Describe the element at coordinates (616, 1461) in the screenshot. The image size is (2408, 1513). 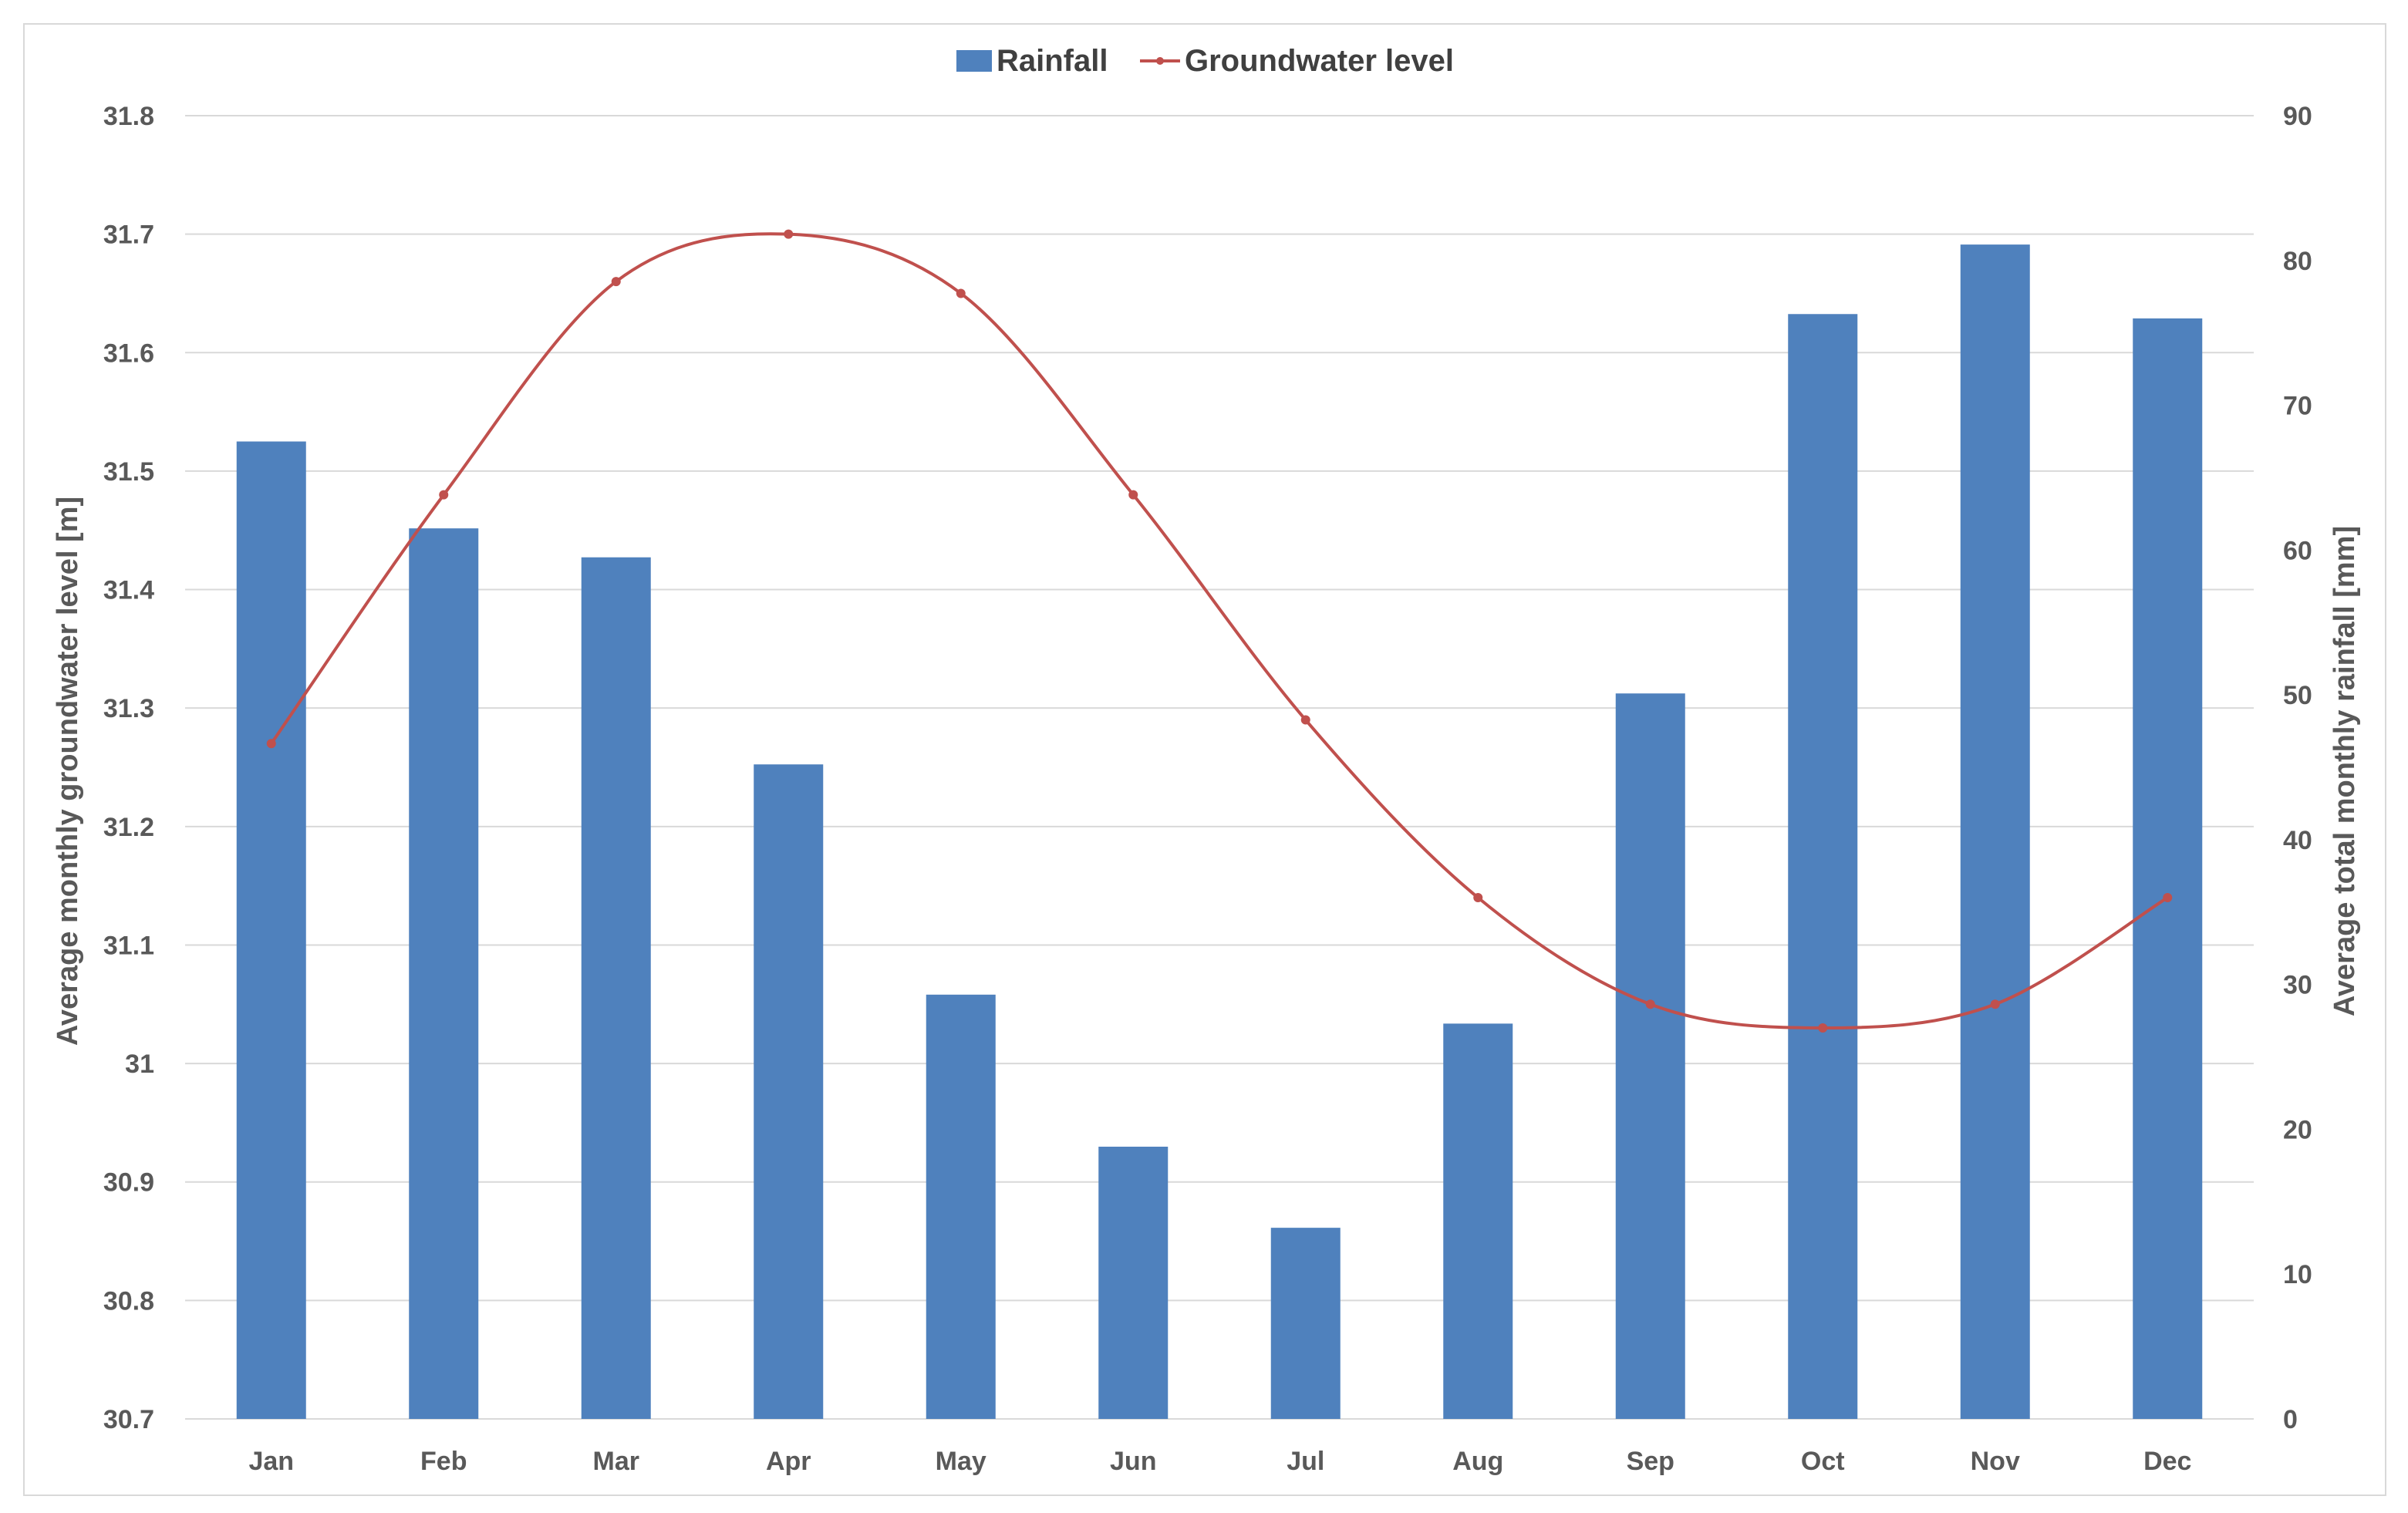
I see `x-tick-label: Mar` at that location.